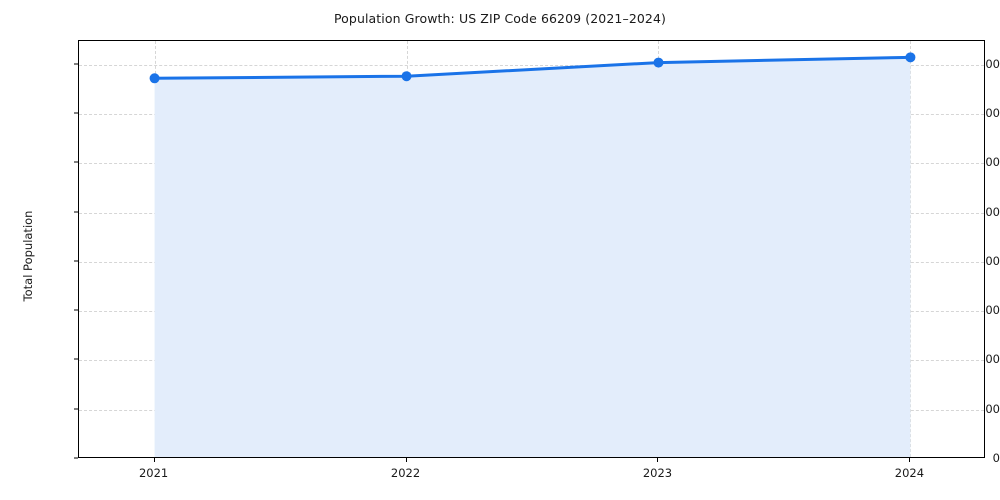 The image size is (1000, 500). Describe the element at coordinates (406, 76) in the screenshot. I see `data-point-marker: 2022: 19414` at that location.